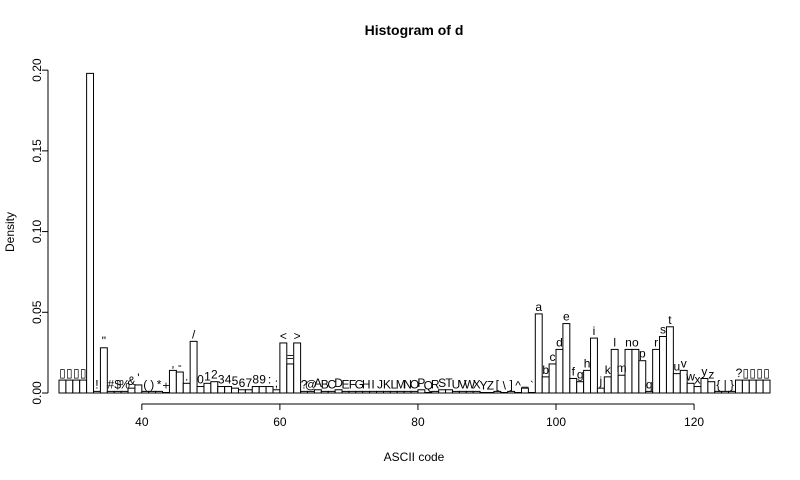 The width and height of the screenshot is (800, 480). Describe the element at coordinates (556, 422) in the screenshot. I see `x-tick-label: 100` at that location.